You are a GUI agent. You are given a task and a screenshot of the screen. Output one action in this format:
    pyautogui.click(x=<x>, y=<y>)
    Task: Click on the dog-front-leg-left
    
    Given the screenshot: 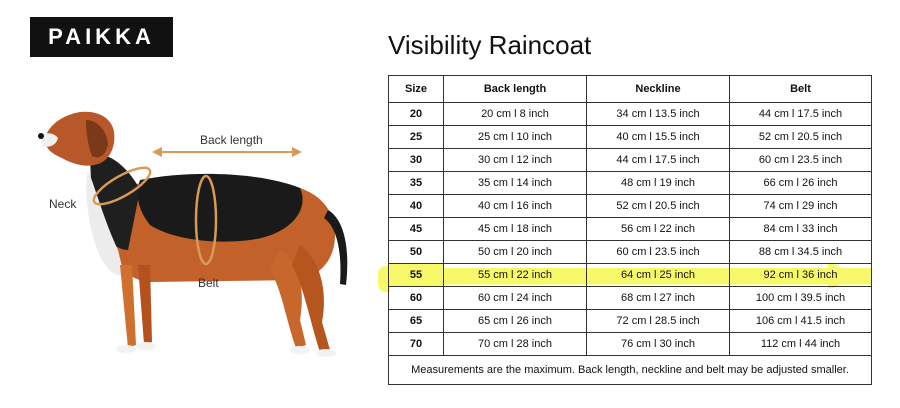 What is the action you would take?
    pyautogui.click(x=128, y=306)
    